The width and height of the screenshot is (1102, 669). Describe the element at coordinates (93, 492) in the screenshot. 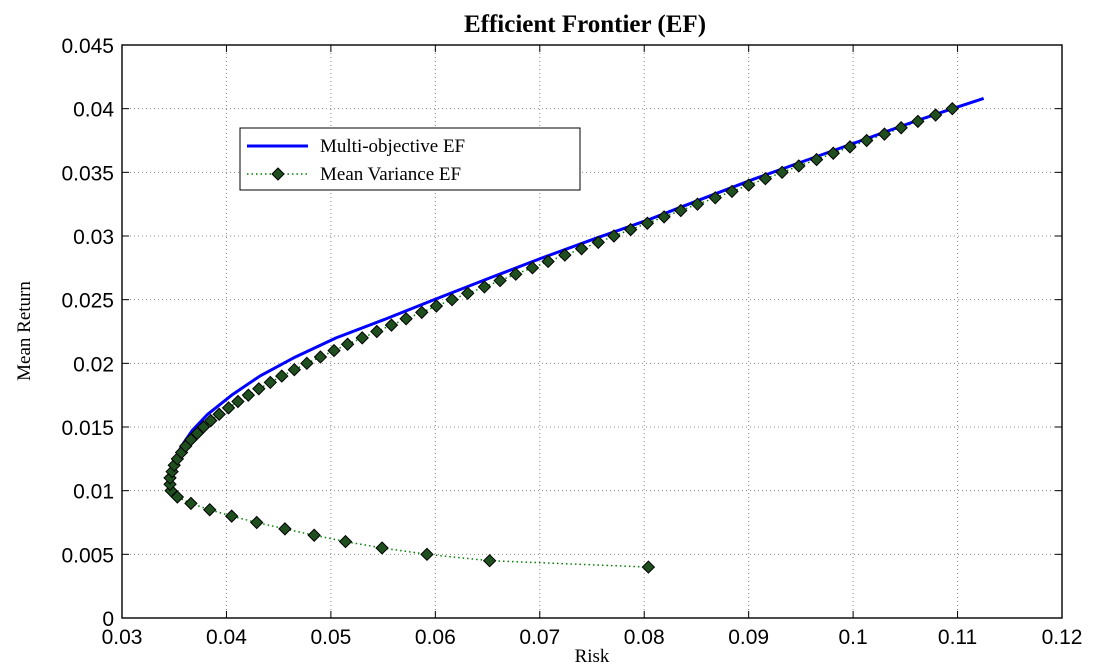

I see `y-tick-label: 0.01` at that location.